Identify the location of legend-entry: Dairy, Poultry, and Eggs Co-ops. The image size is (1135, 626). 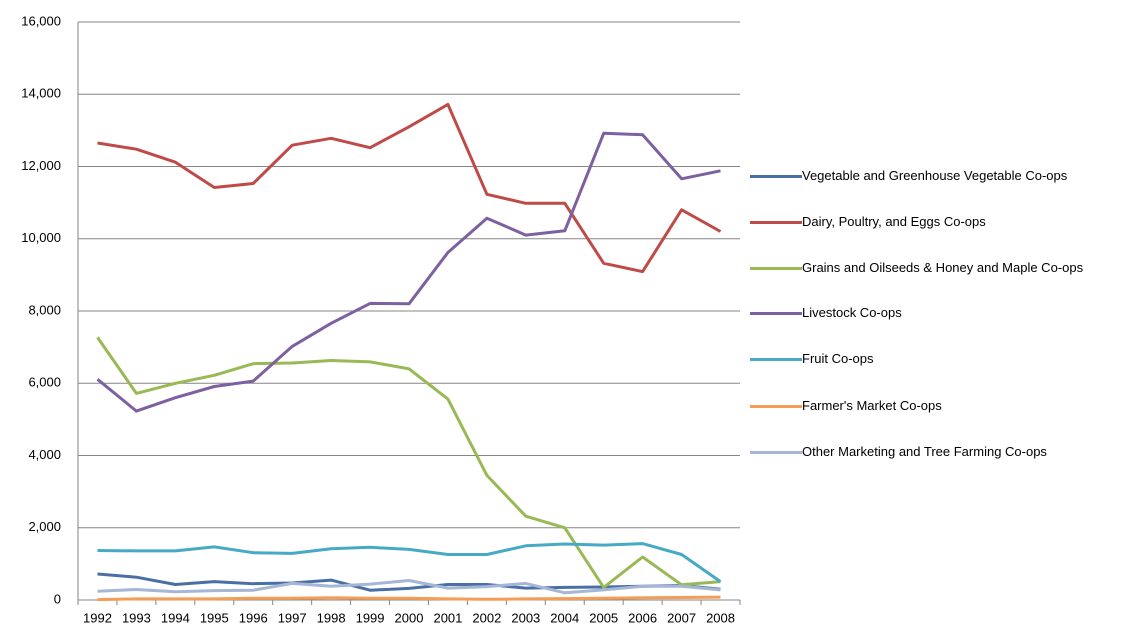
(941, 222).